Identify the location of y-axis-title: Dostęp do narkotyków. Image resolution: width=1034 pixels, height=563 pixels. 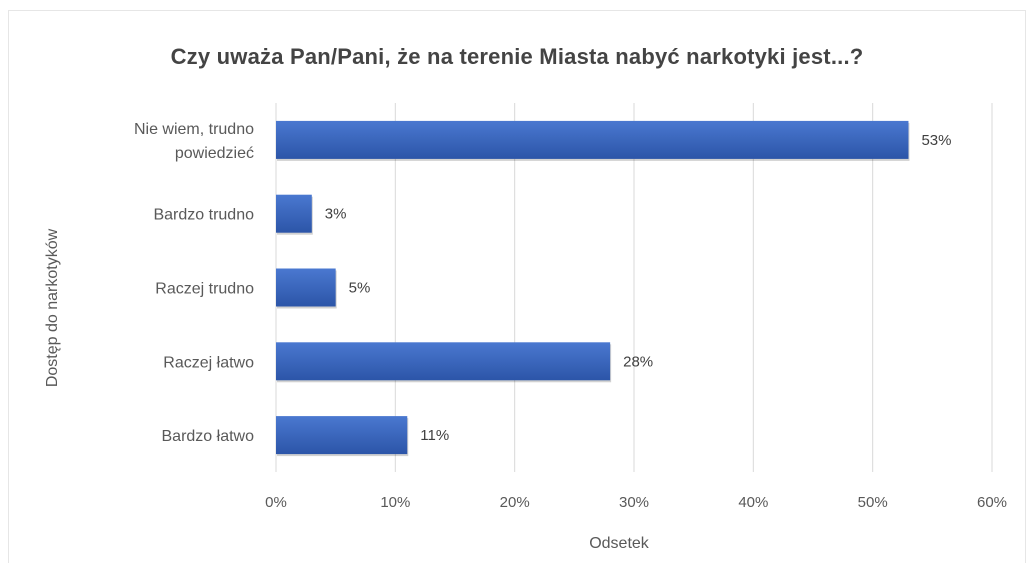
(52, 307).